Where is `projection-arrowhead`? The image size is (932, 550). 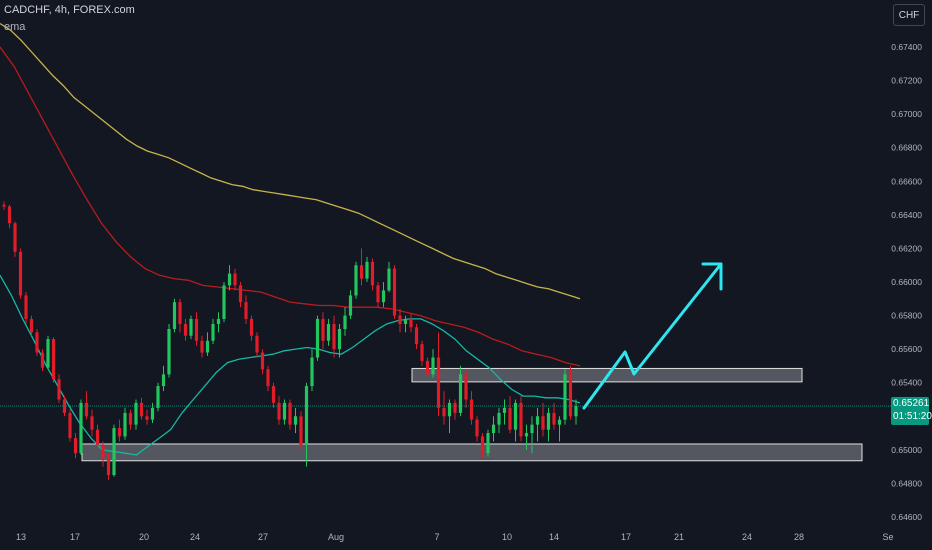
projection-arrowhead is located at coordinates (712, 276).